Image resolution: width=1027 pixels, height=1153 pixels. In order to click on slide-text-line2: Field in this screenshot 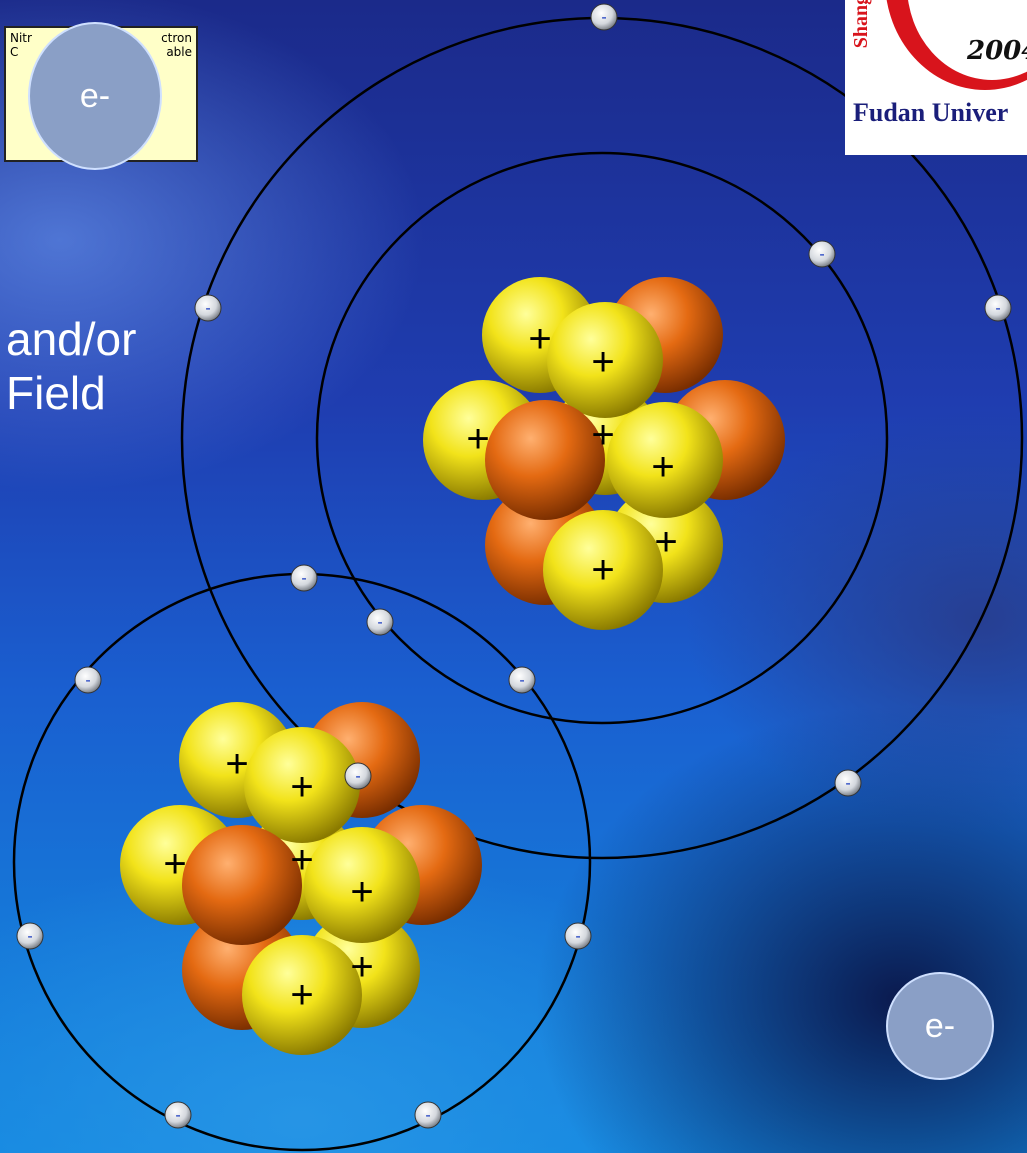, I will do `click(56, 393)`.